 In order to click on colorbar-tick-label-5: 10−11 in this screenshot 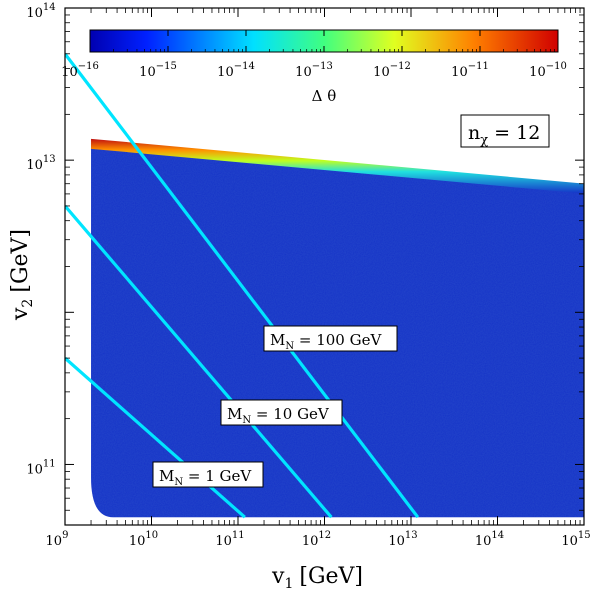, I will do `click(470, 70)`.